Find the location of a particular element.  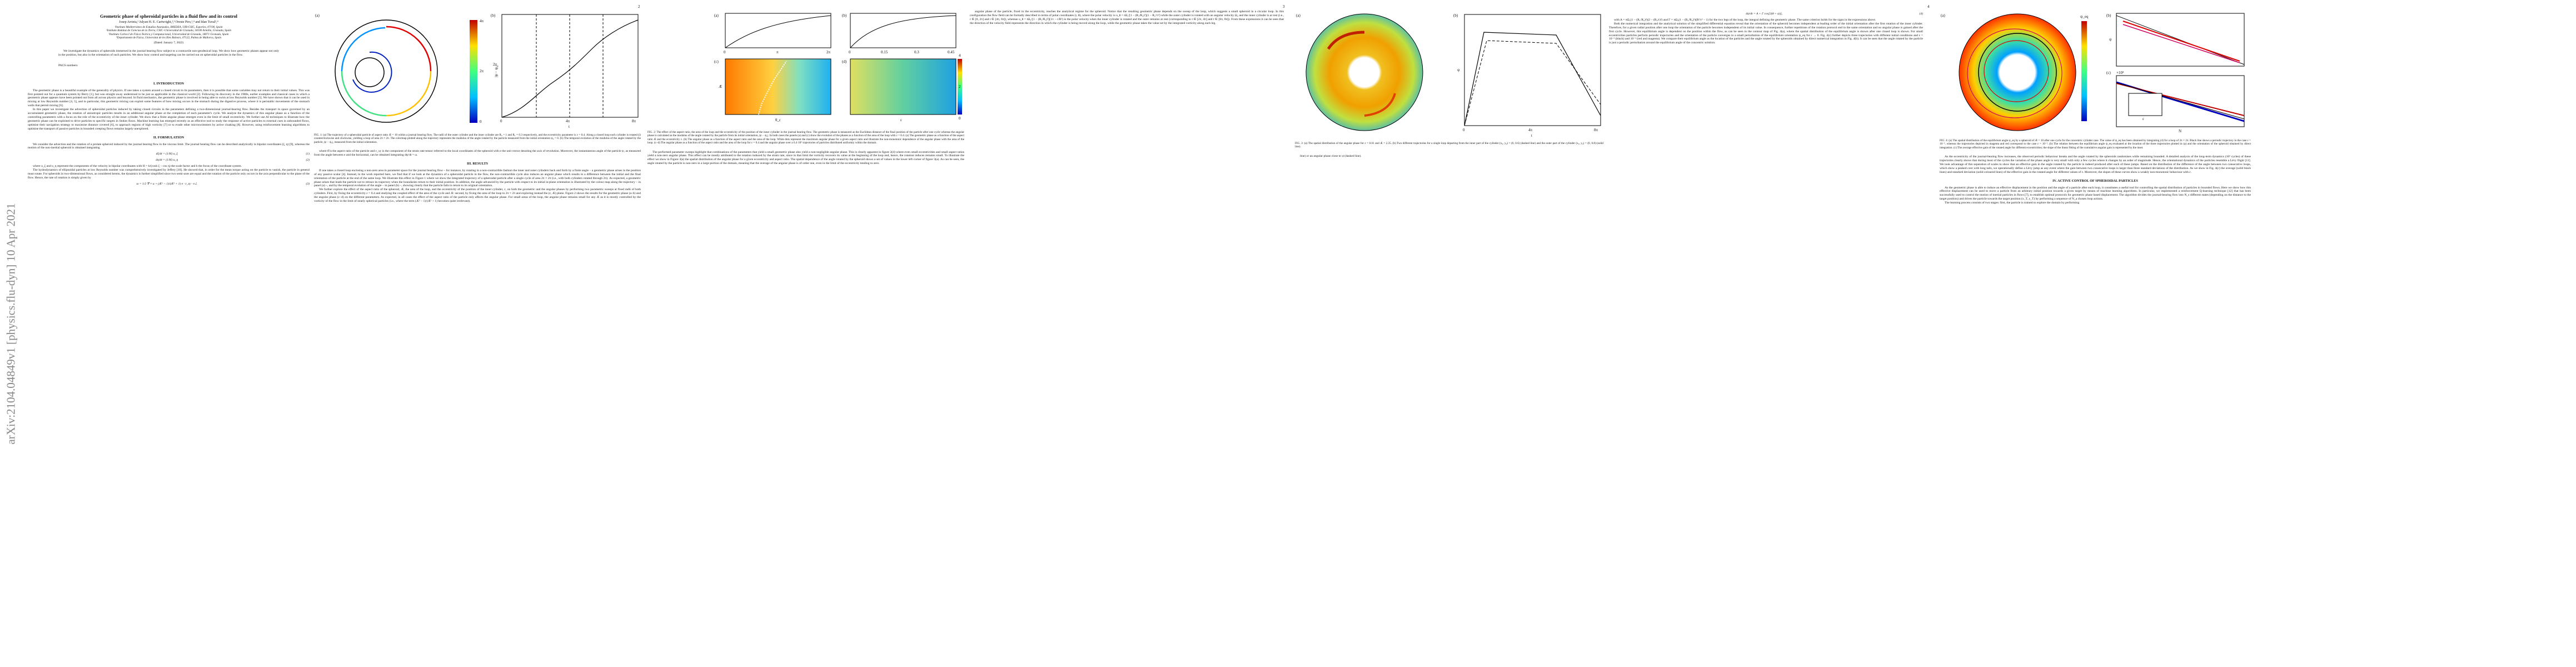

section-heading: I. INTRODUCTION is located at coordinates (168, 83).